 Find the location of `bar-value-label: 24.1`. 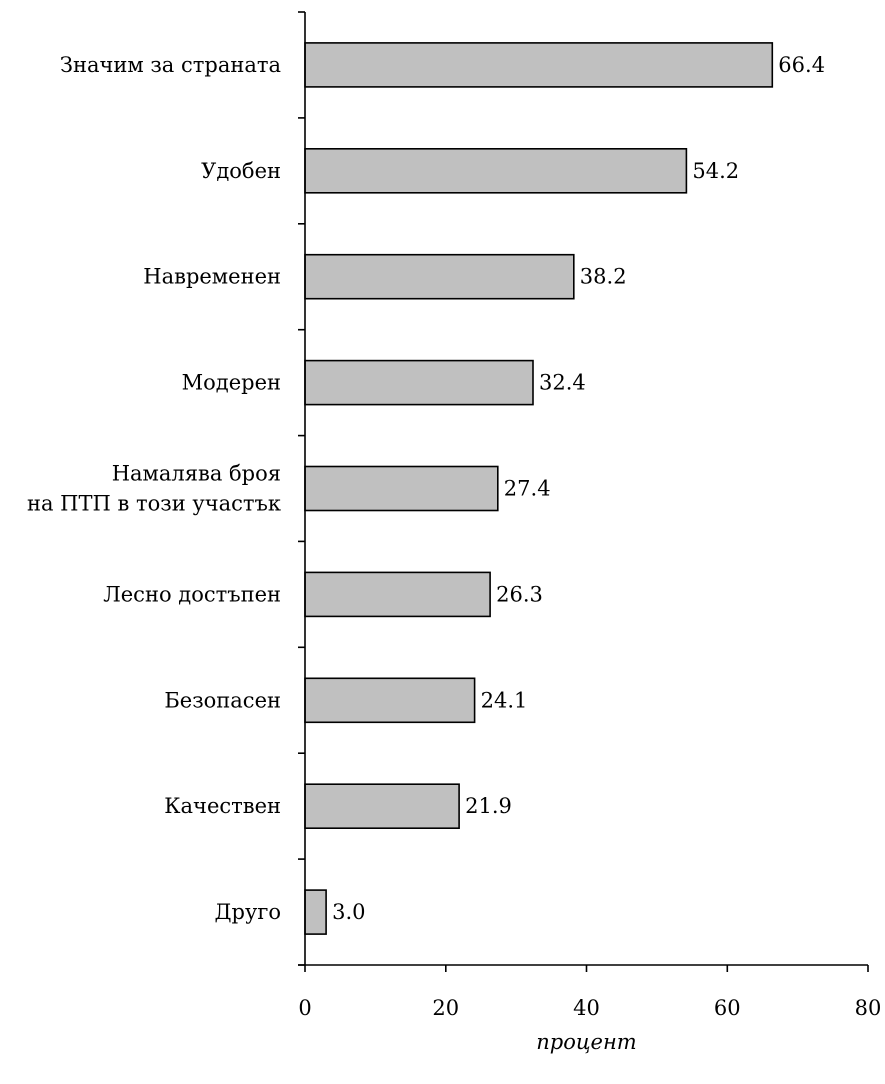

bar-value-label: 24.1 is located at coordinates (504, 700).